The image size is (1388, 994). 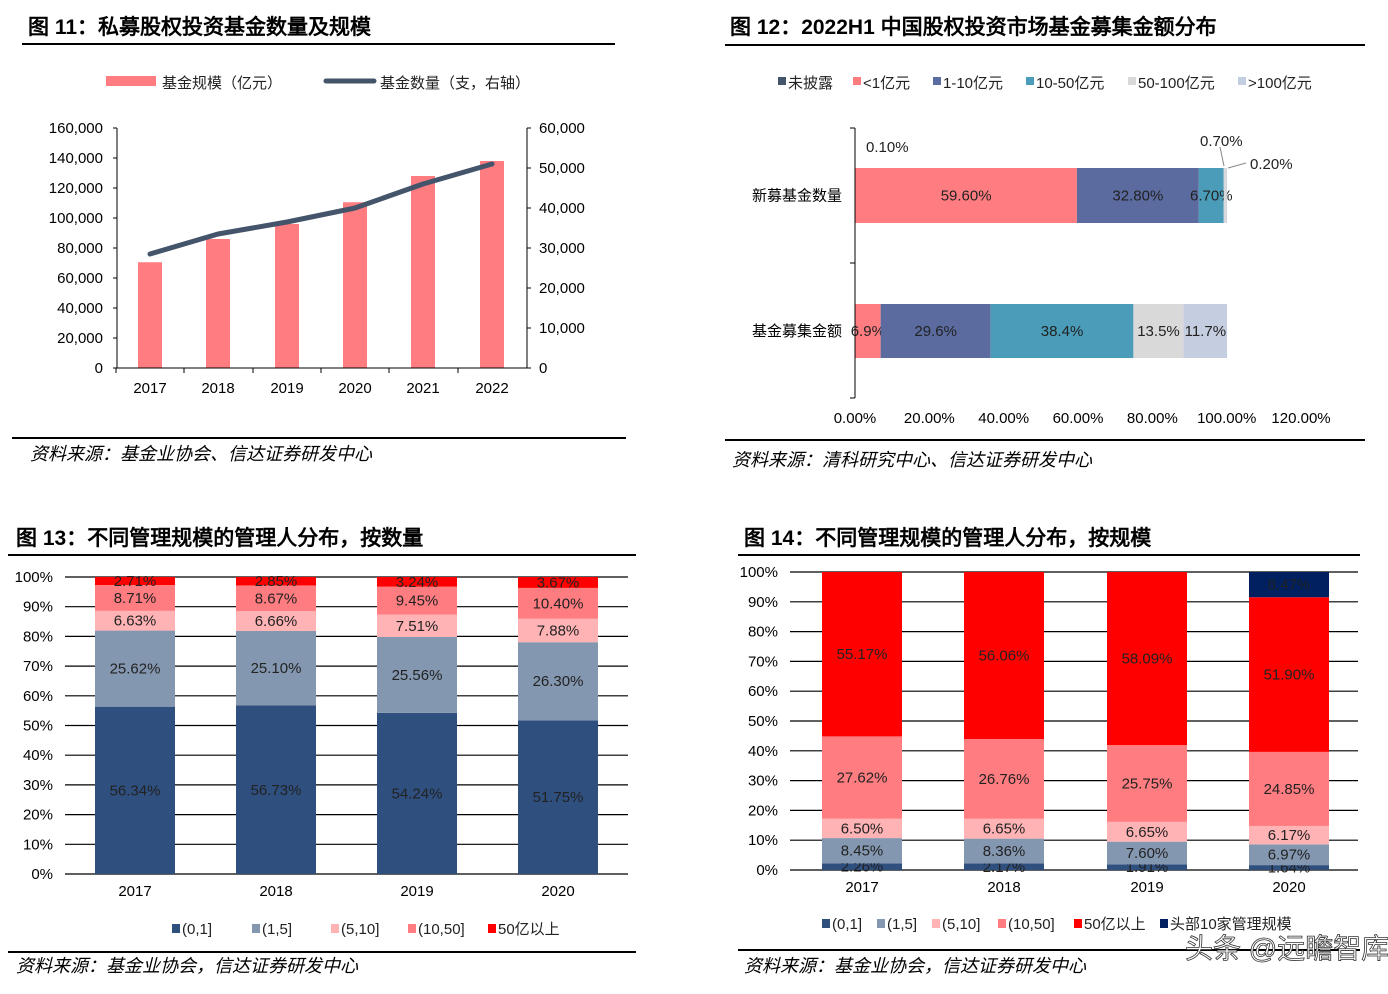 What do you see at coordinates (562, 328) in the screenshot?
I see `y2-tick-label: 10,000` at bounding box center [562, 328].